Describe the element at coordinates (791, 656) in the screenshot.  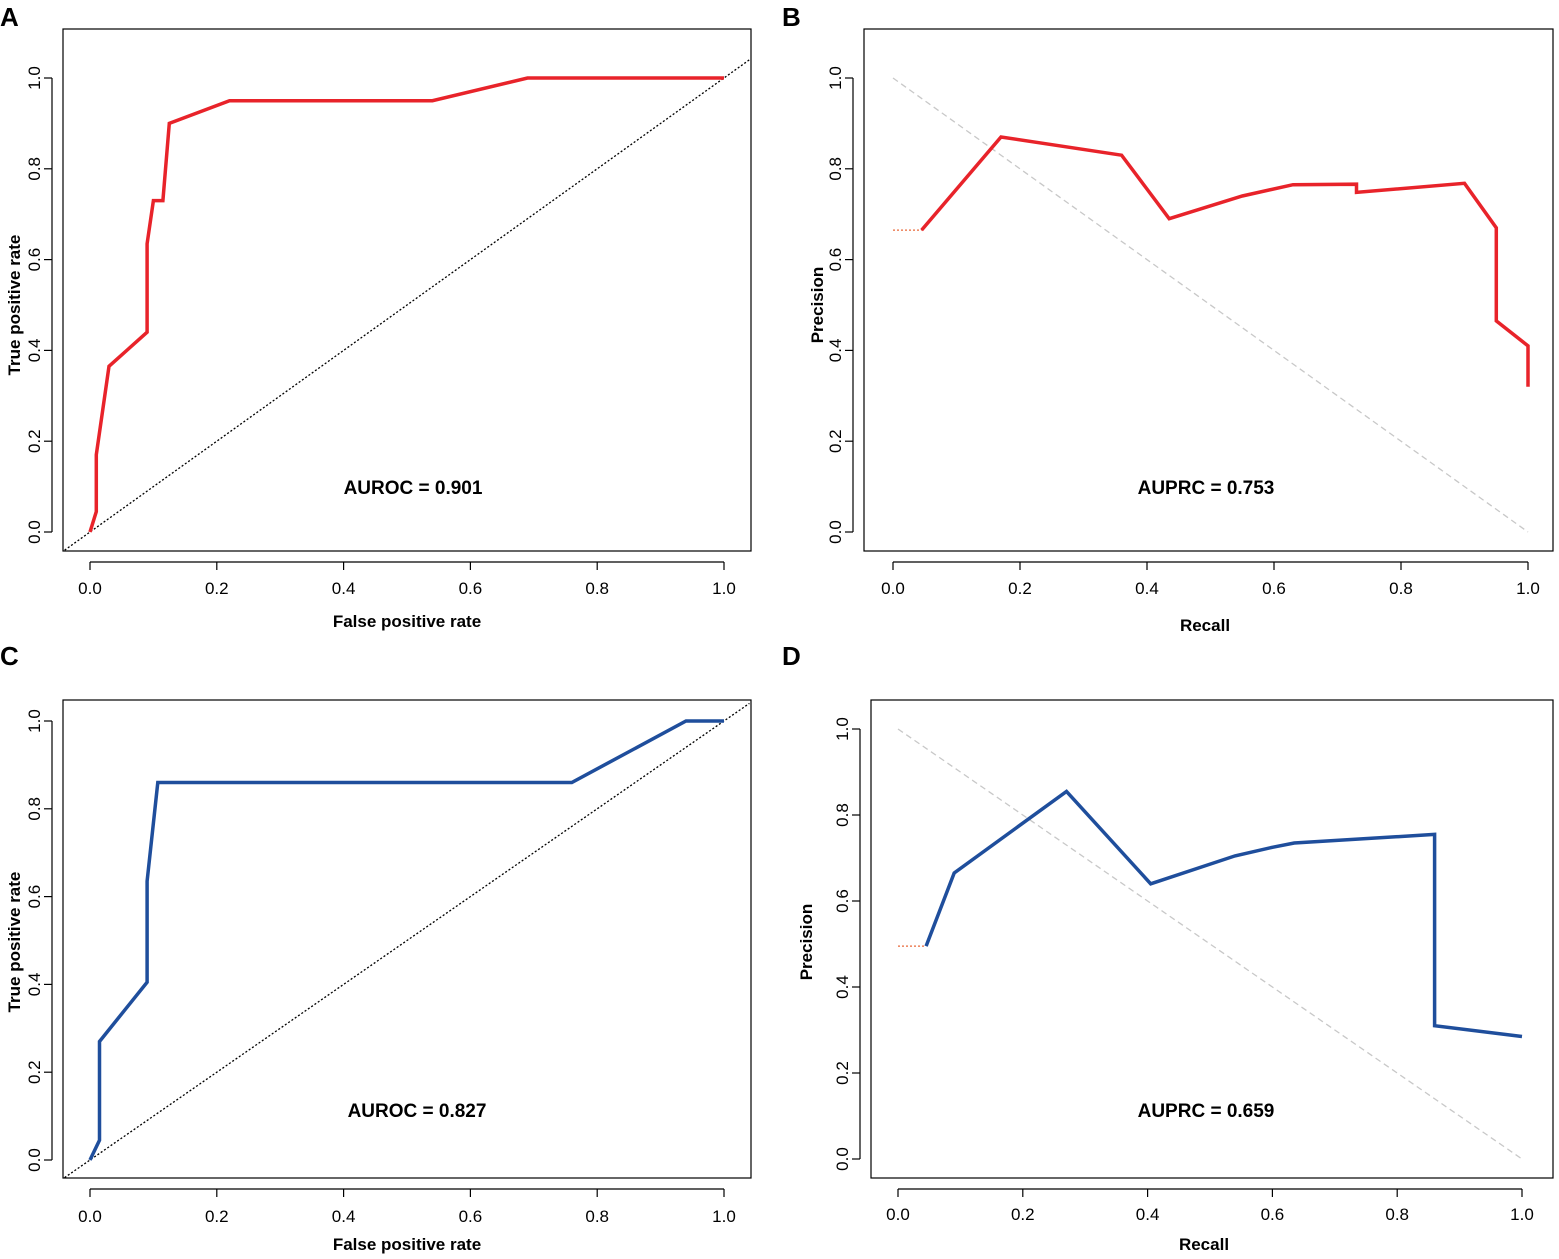
I see `panel-letter-d: D` at that location.